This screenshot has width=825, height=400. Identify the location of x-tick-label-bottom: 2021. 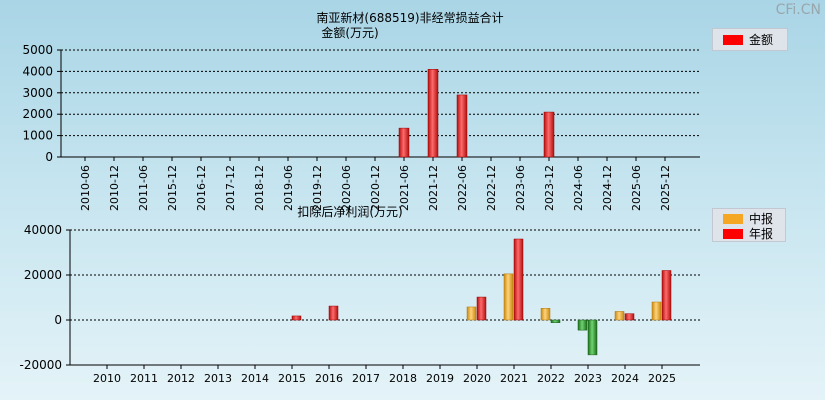
(514, 378).